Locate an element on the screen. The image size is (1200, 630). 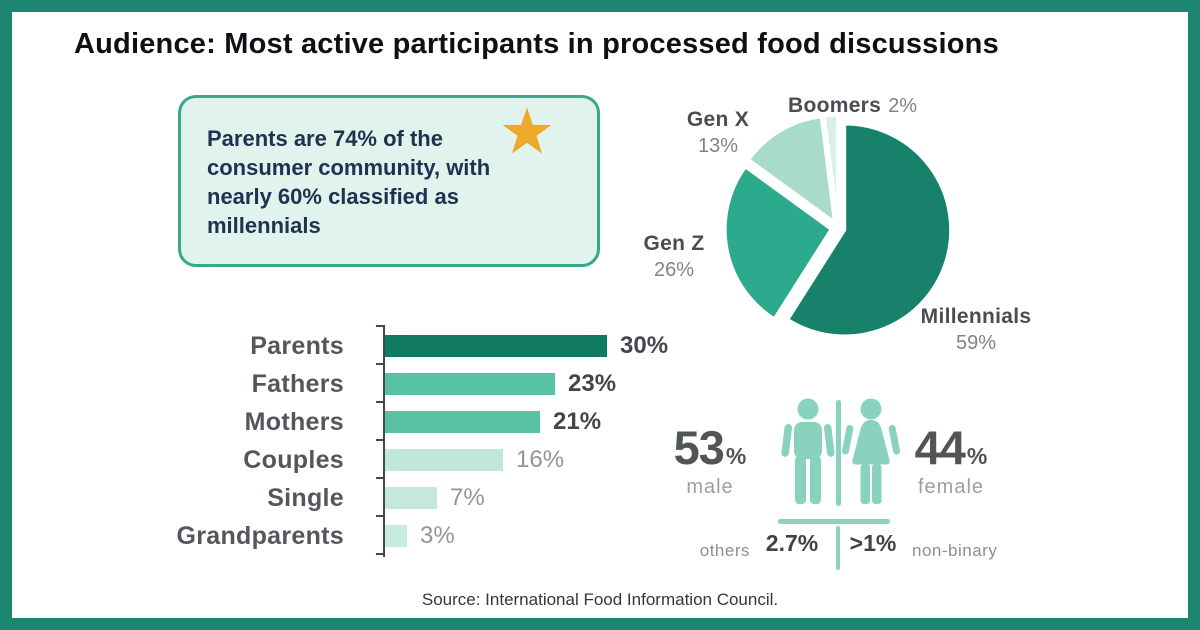
bar-value: 23% is located at coordinates (592, 383).